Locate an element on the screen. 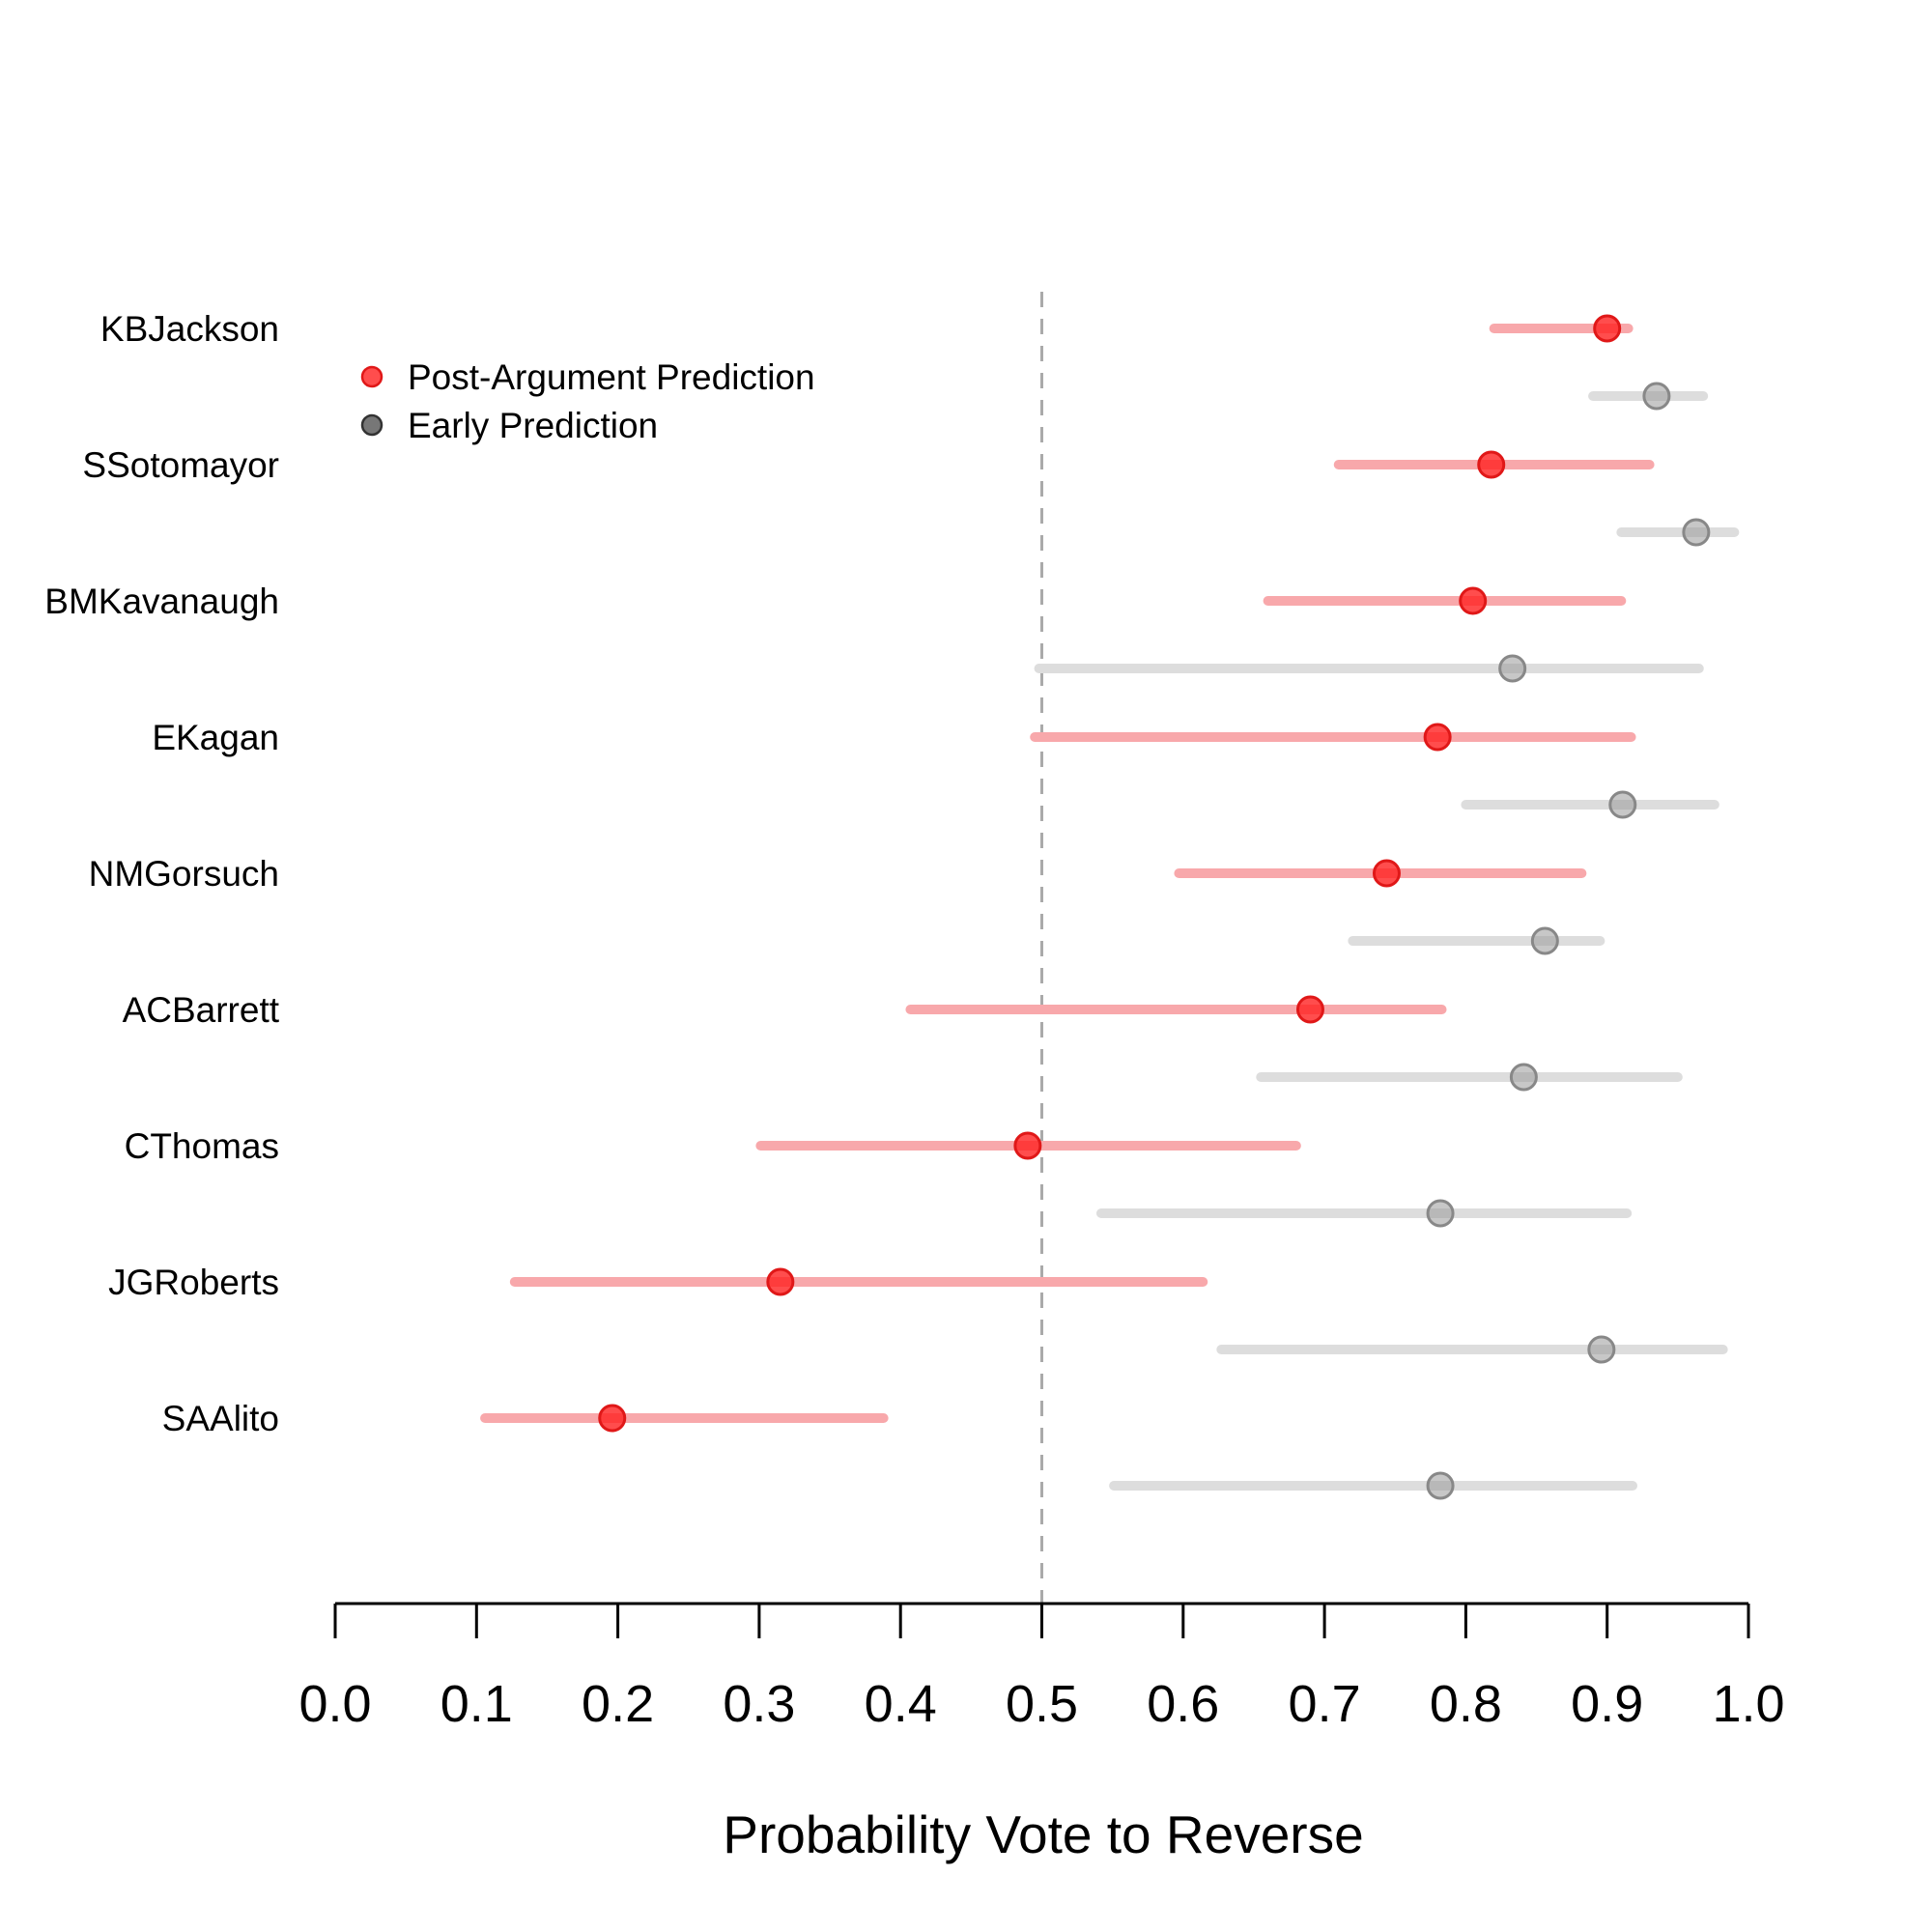 This screenshot has width=1932, height=1932. x-tick-label-0.8: 0.8 is located at coordinates (1466, 1704).